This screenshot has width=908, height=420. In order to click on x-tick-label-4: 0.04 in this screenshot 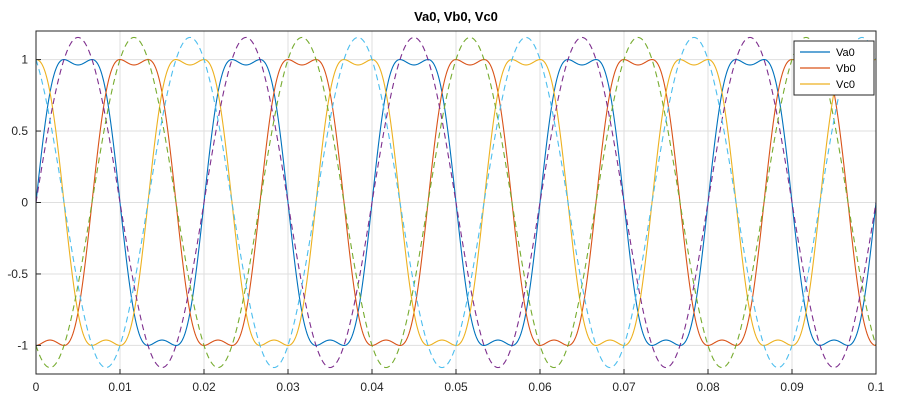, I will do `click(372, 387)`.